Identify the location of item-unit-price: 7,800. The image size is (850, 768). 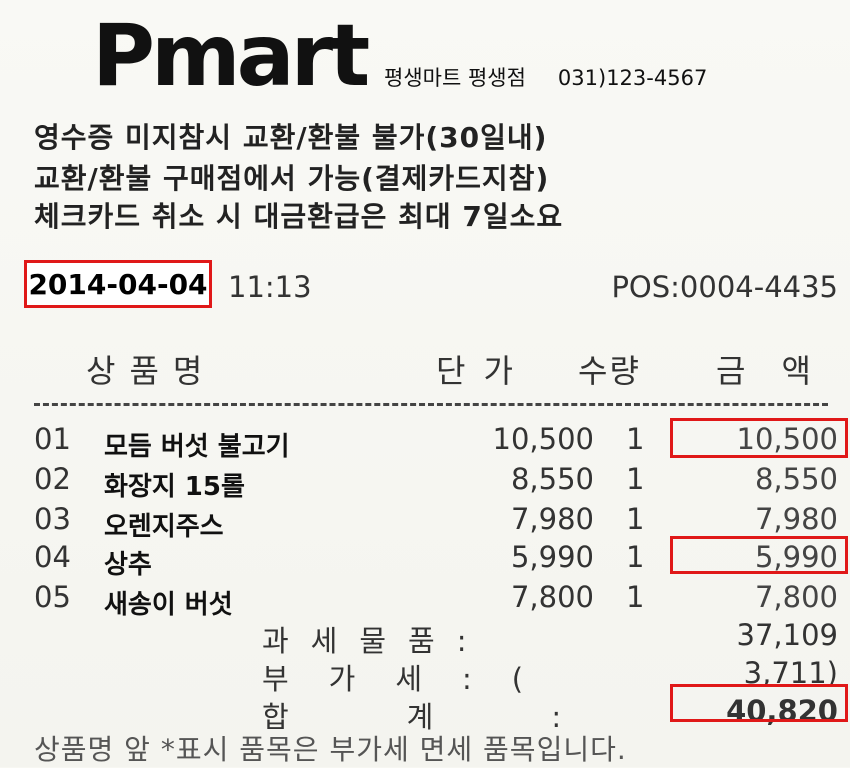
(552, 597).